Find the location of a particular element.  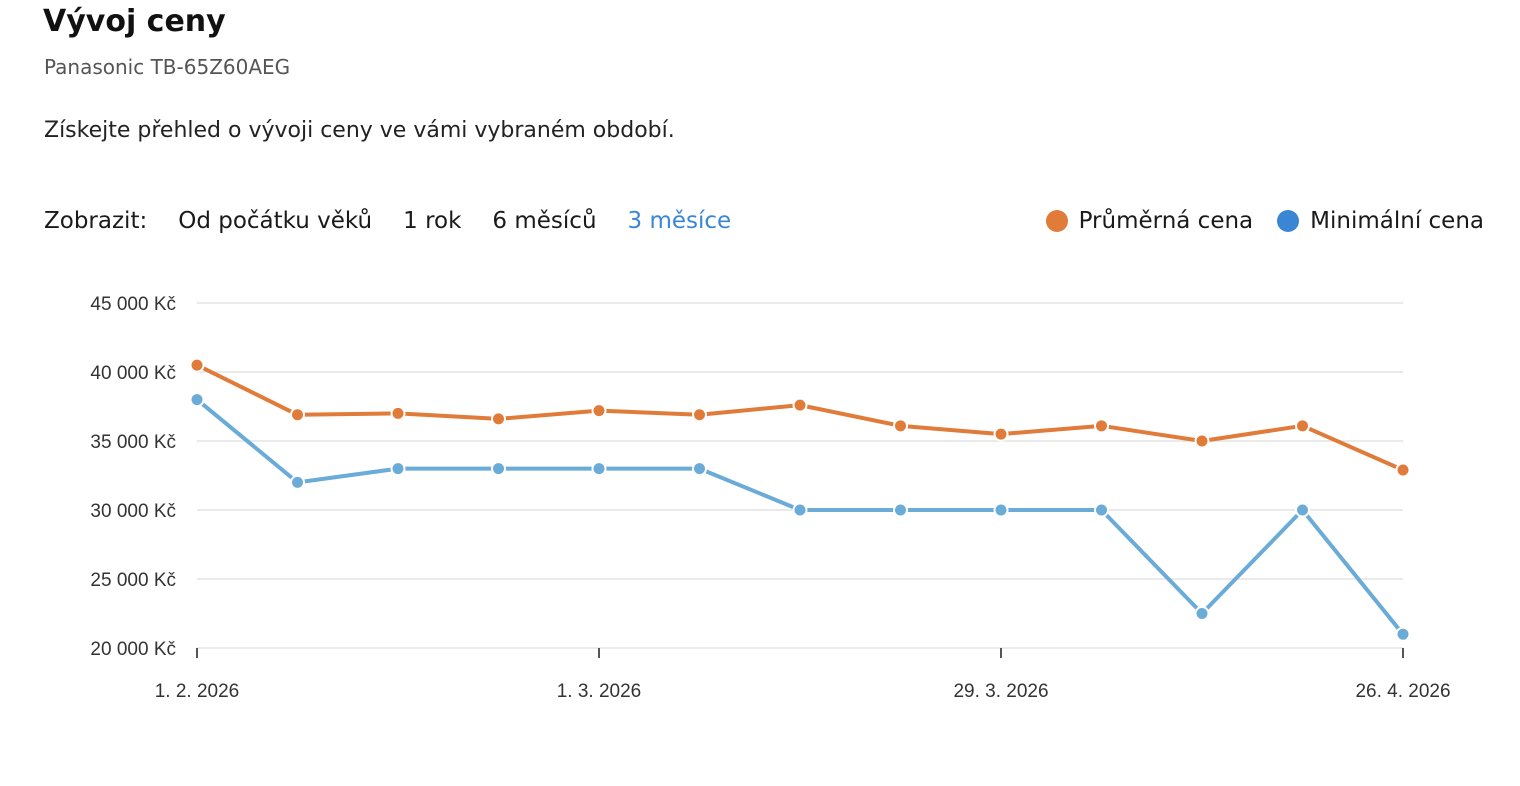

x-tick-label: 1. 3. 2026 is located at coordinates (599, 691).